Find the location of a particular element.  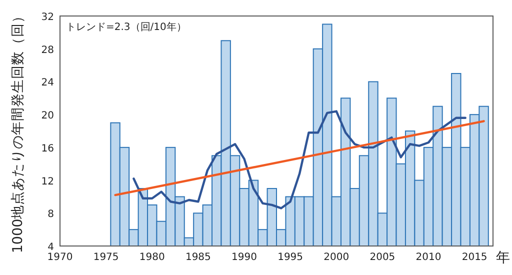

x-axis-title: 年 is located at coordinates (503, 258).